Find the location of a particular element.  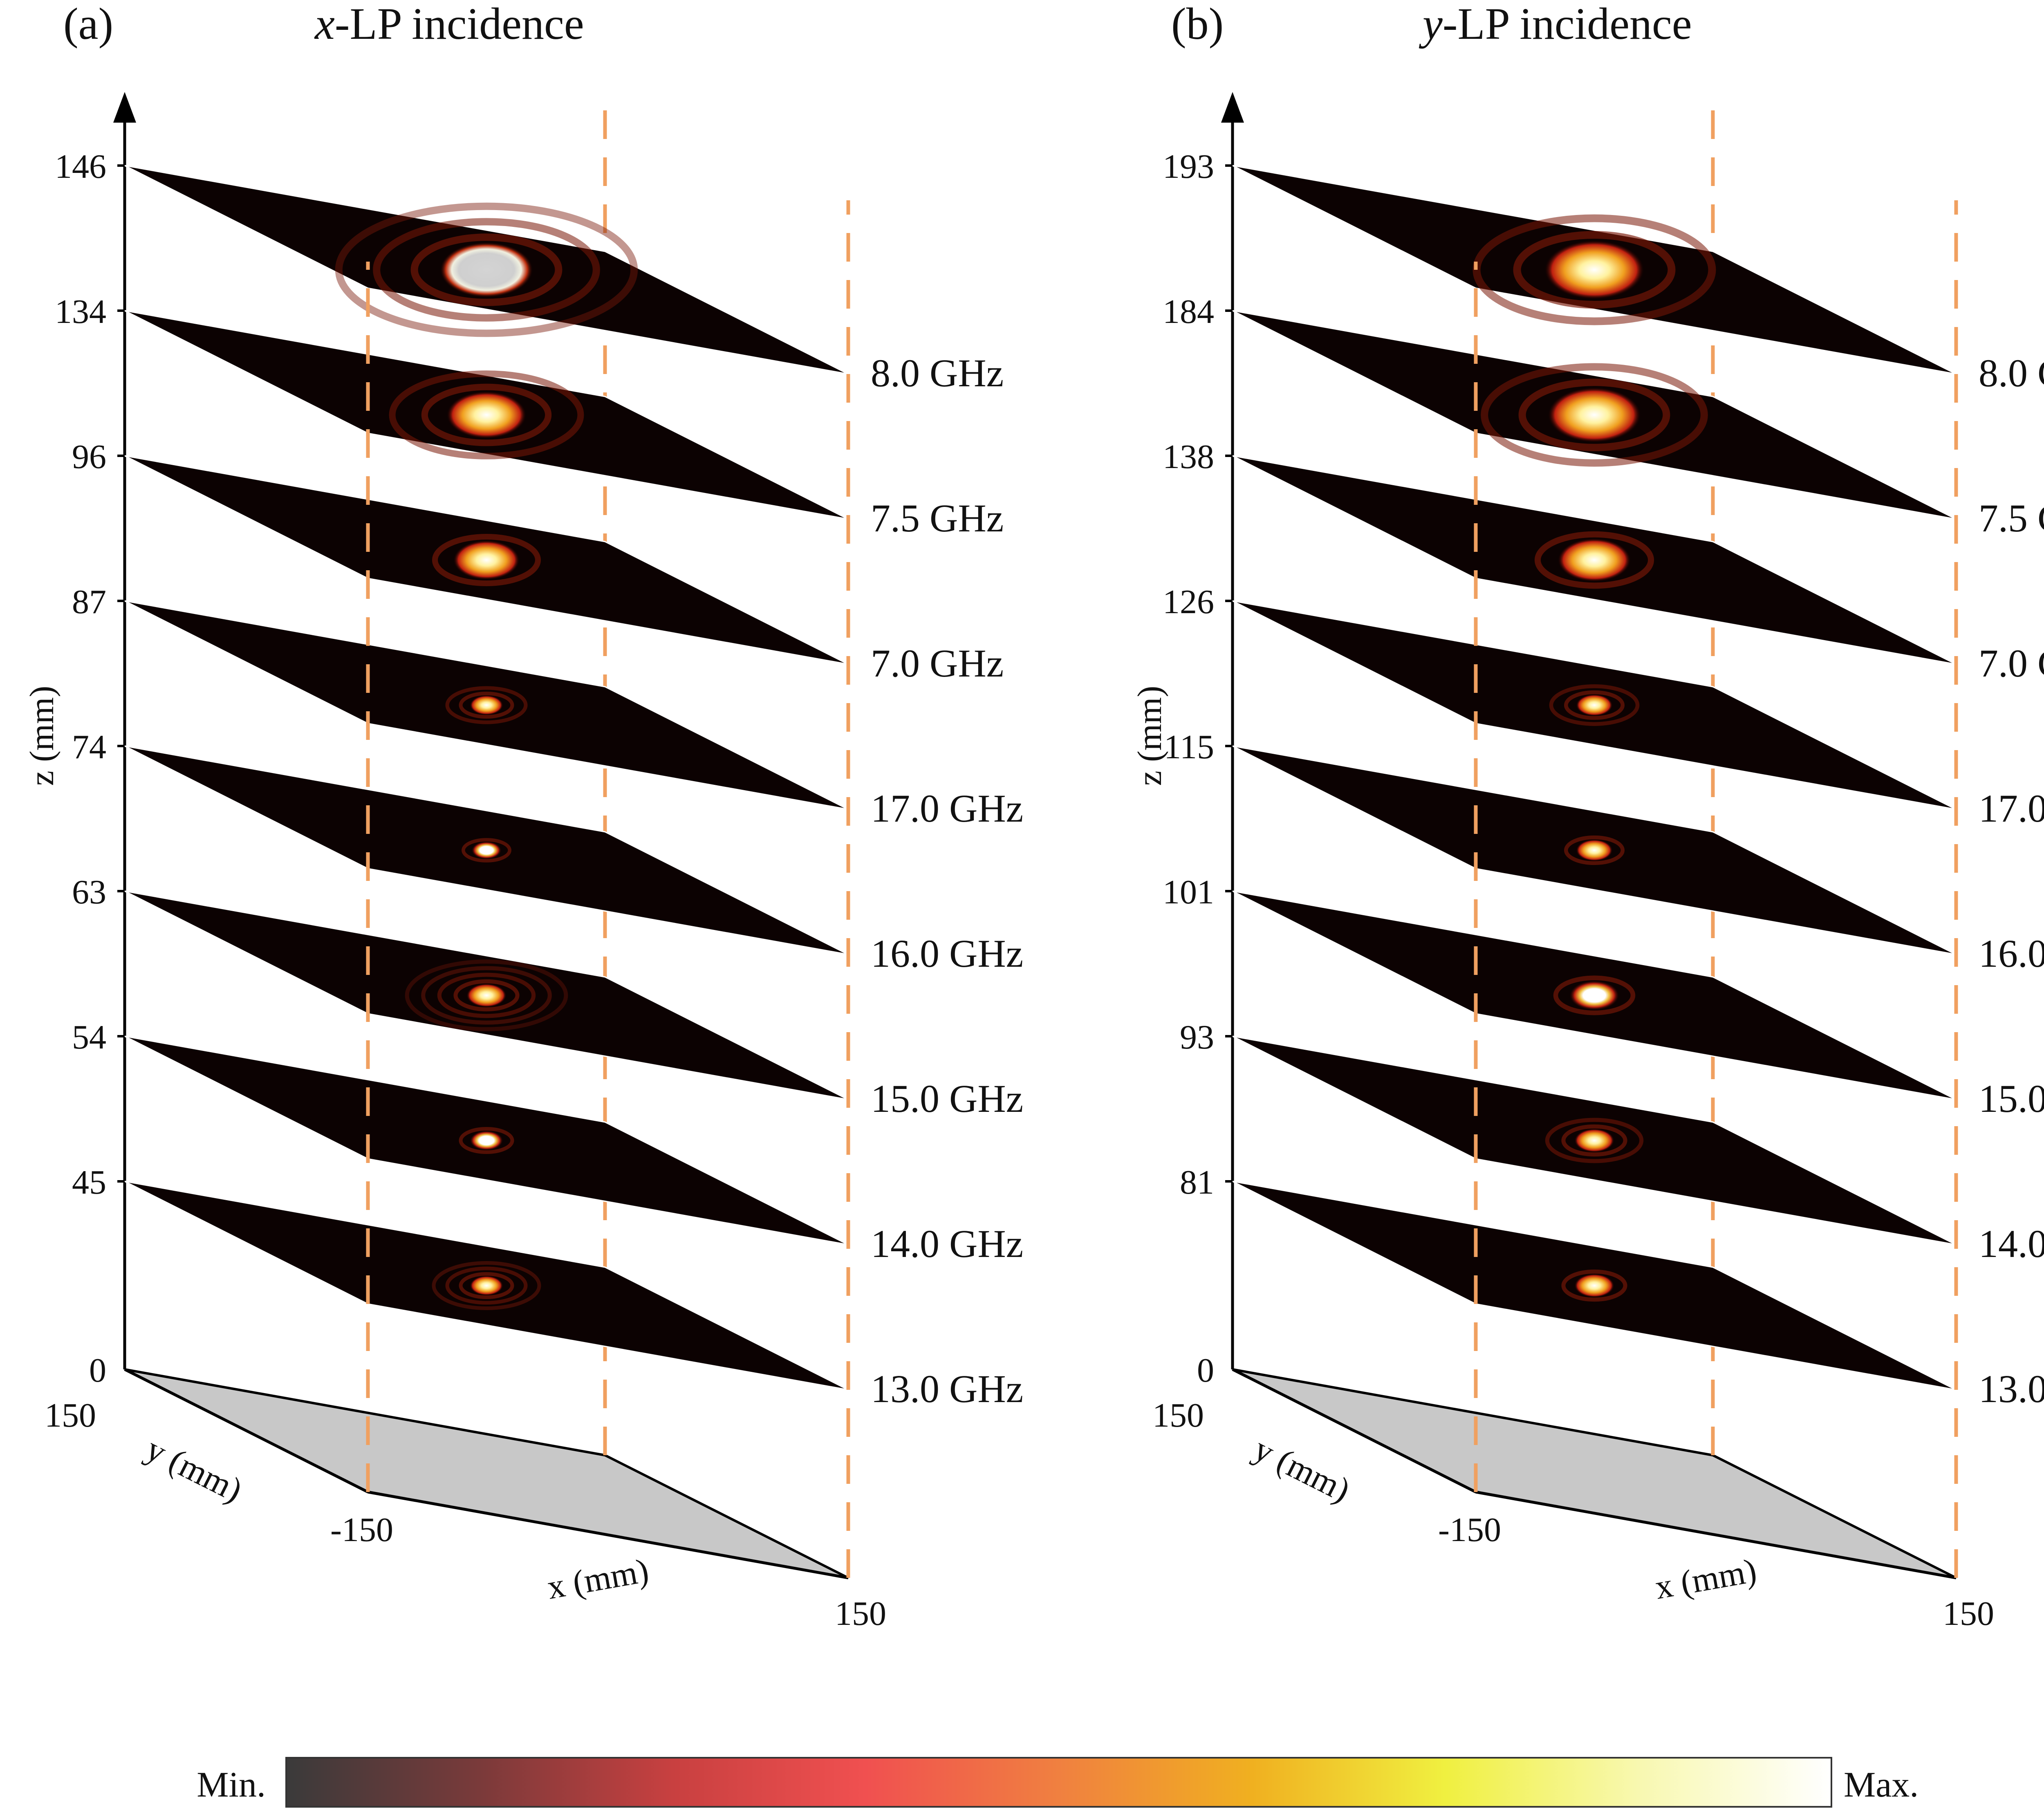

z-tick-label: 63 is located at coordinates (89, 892).